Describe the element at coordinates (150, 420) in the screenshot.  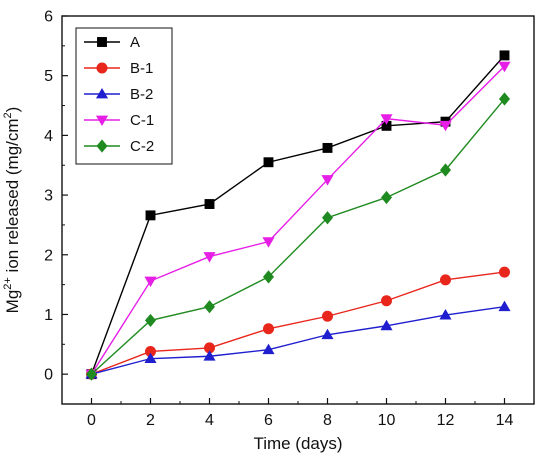
I see `x-tick-label: 2` at that location.